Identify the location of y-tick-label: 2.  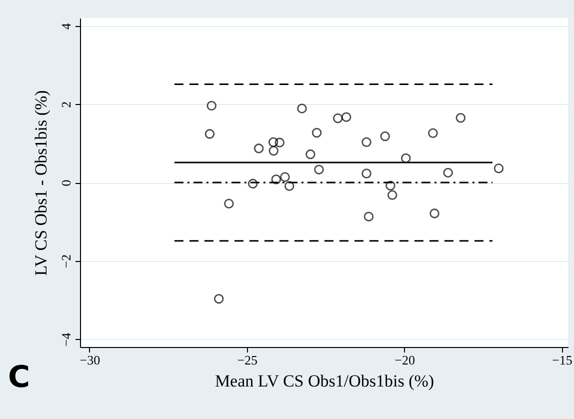
(66, 104).